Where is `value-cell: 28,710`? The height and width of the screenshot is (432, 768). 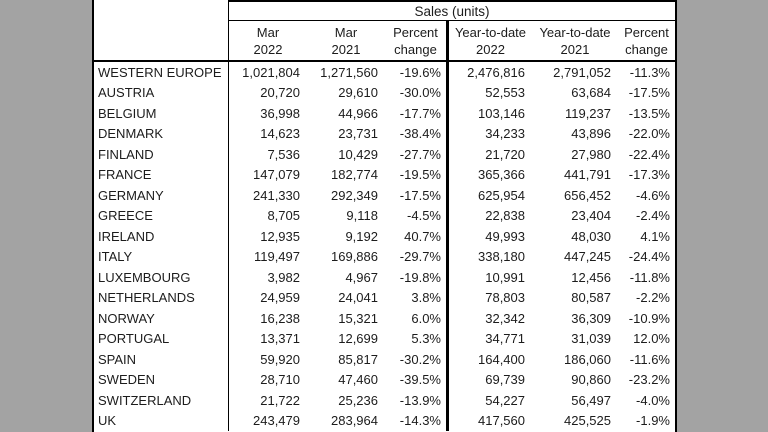
value-cell: 28,710 is located at coordinates (267, 379).